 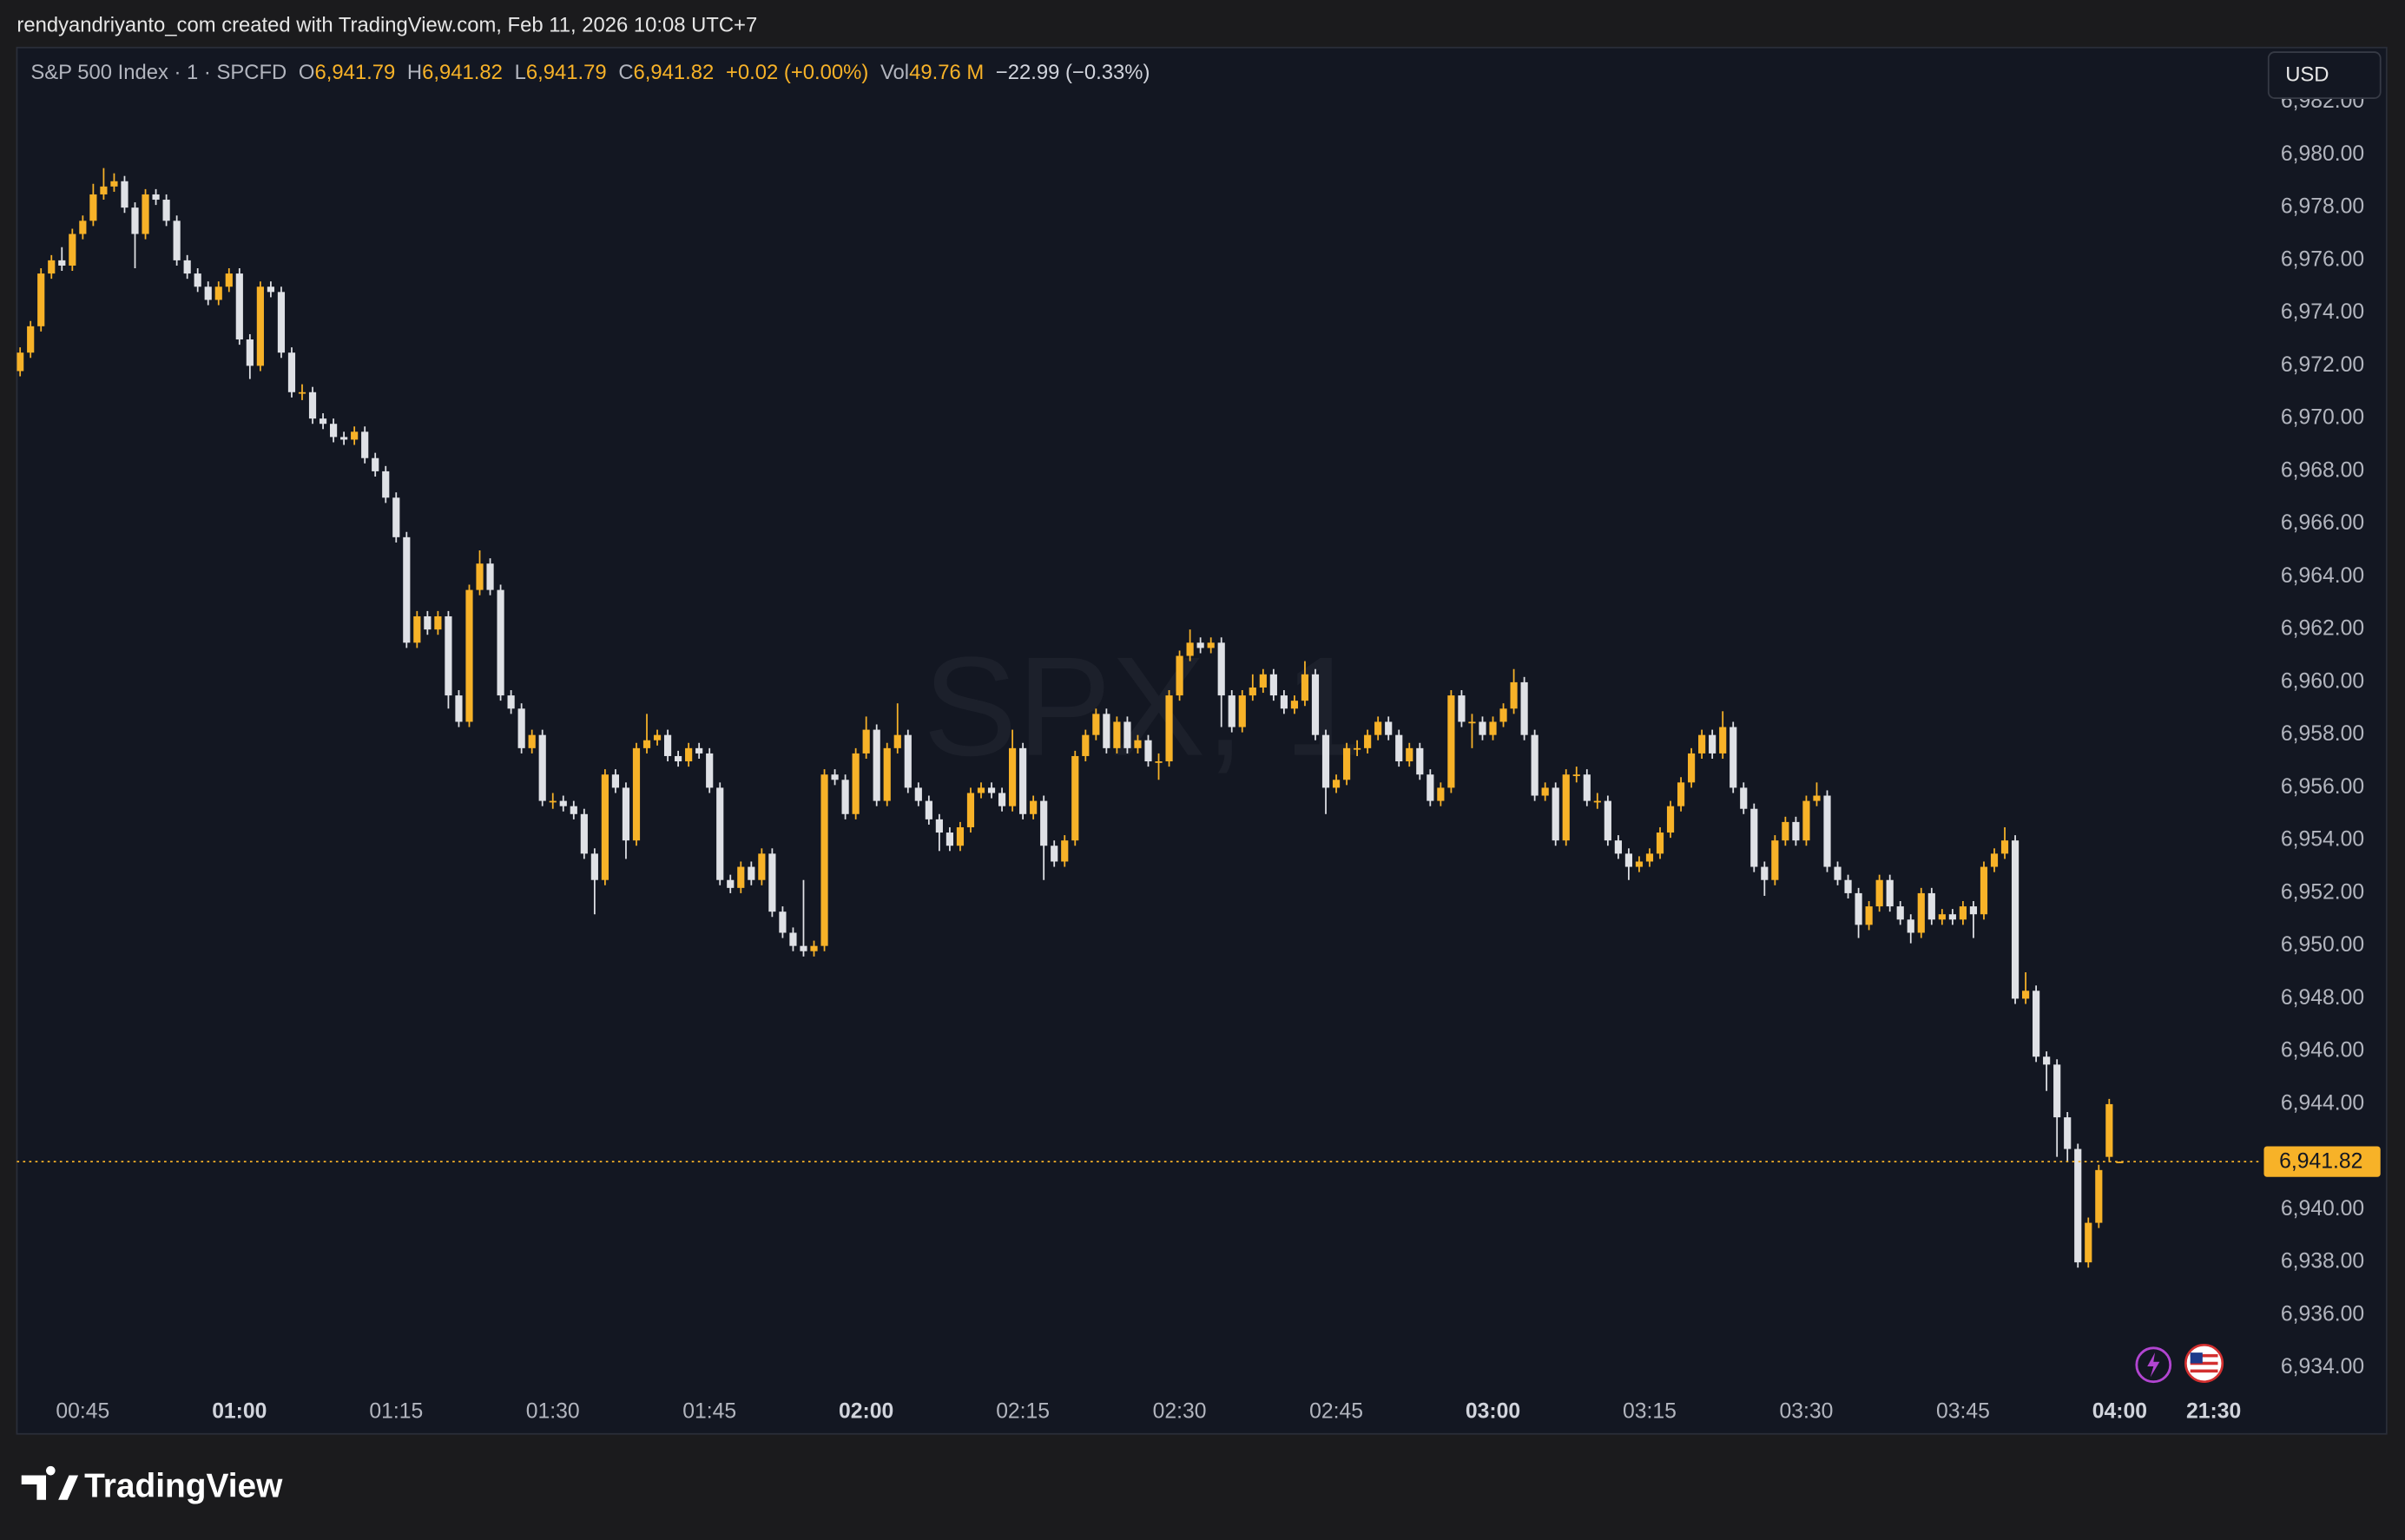 What do you see at coordinates (462, 72) in the screenshot?
I see `legend-high: 6,941.82` at bounding box center [462, 72].